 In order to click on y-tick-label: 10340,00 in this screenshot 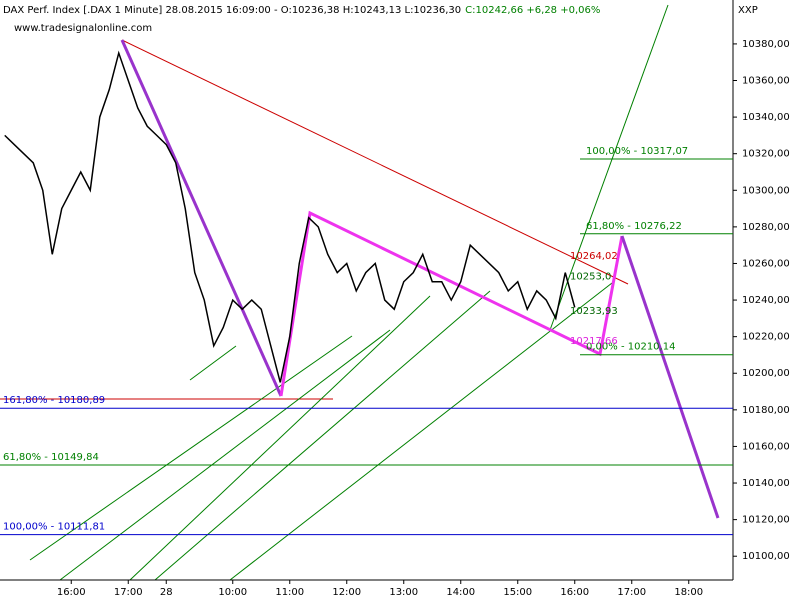, I will do `click(766, 117)`.